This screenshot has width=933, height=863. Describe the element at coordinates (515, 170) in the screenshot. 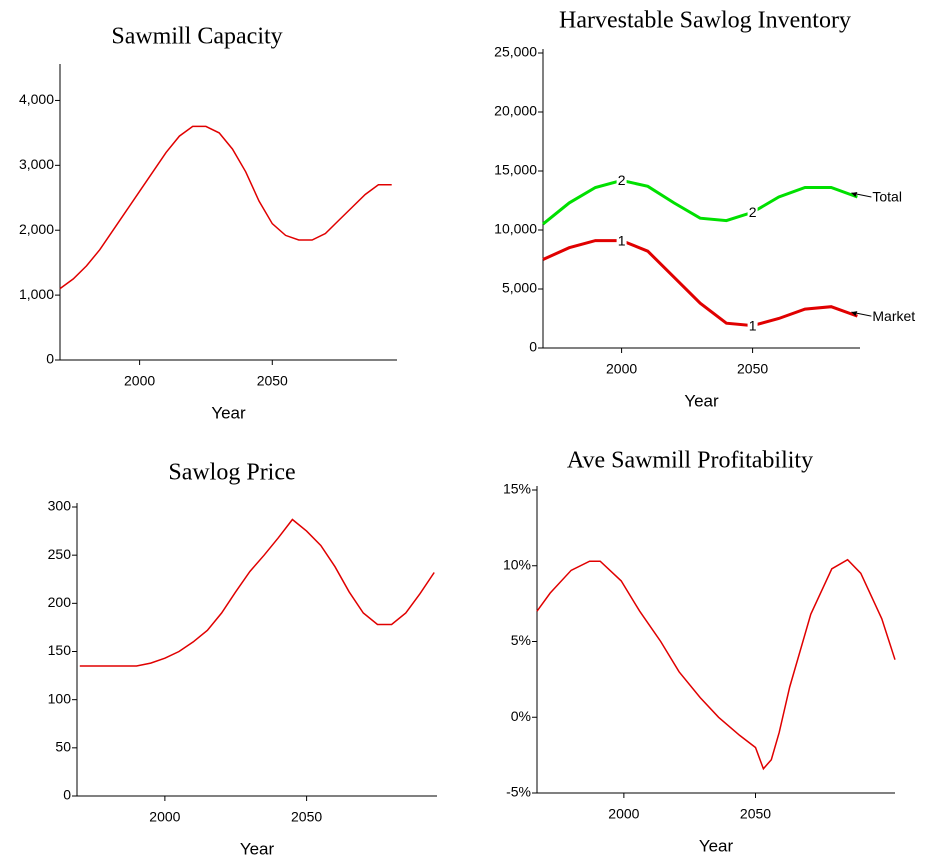

I see `y-tick-label: 15,000` at that location.